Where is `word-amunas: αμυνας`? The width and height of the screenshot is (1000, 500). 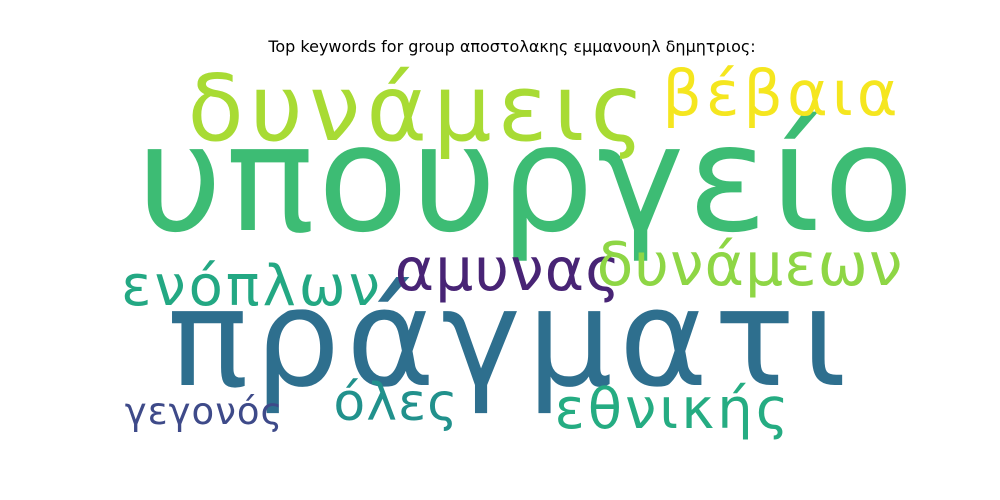 word-amunas: αμυνας is located at coordinates (508, 270).